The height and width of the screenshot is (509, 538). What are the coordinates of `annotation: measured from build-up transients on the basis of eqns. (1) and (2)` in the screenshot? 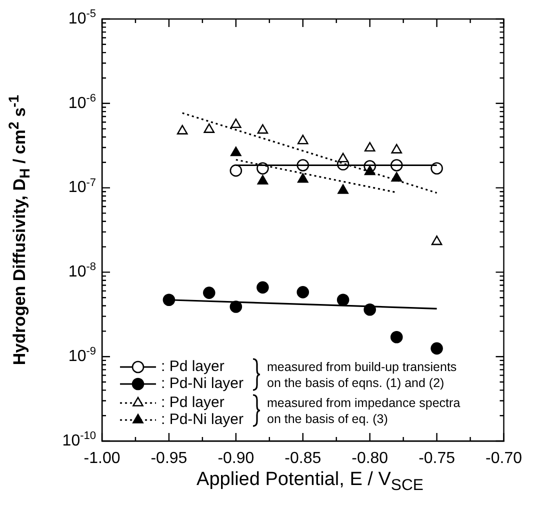 It's located at (362, 374).